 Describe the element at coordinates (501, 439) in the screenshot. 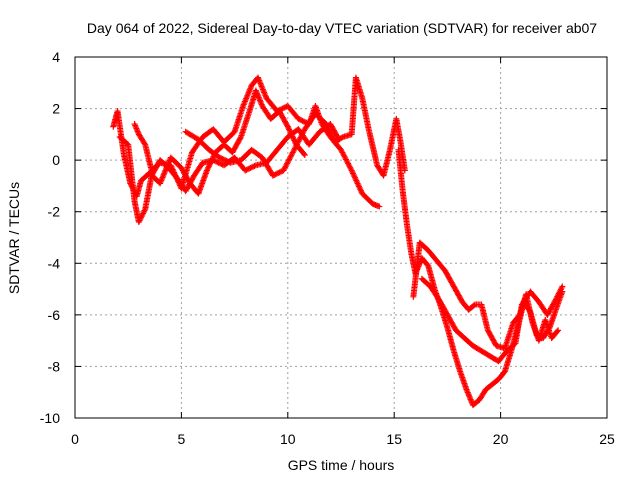

I see `x-tick-label: 20` at that location.